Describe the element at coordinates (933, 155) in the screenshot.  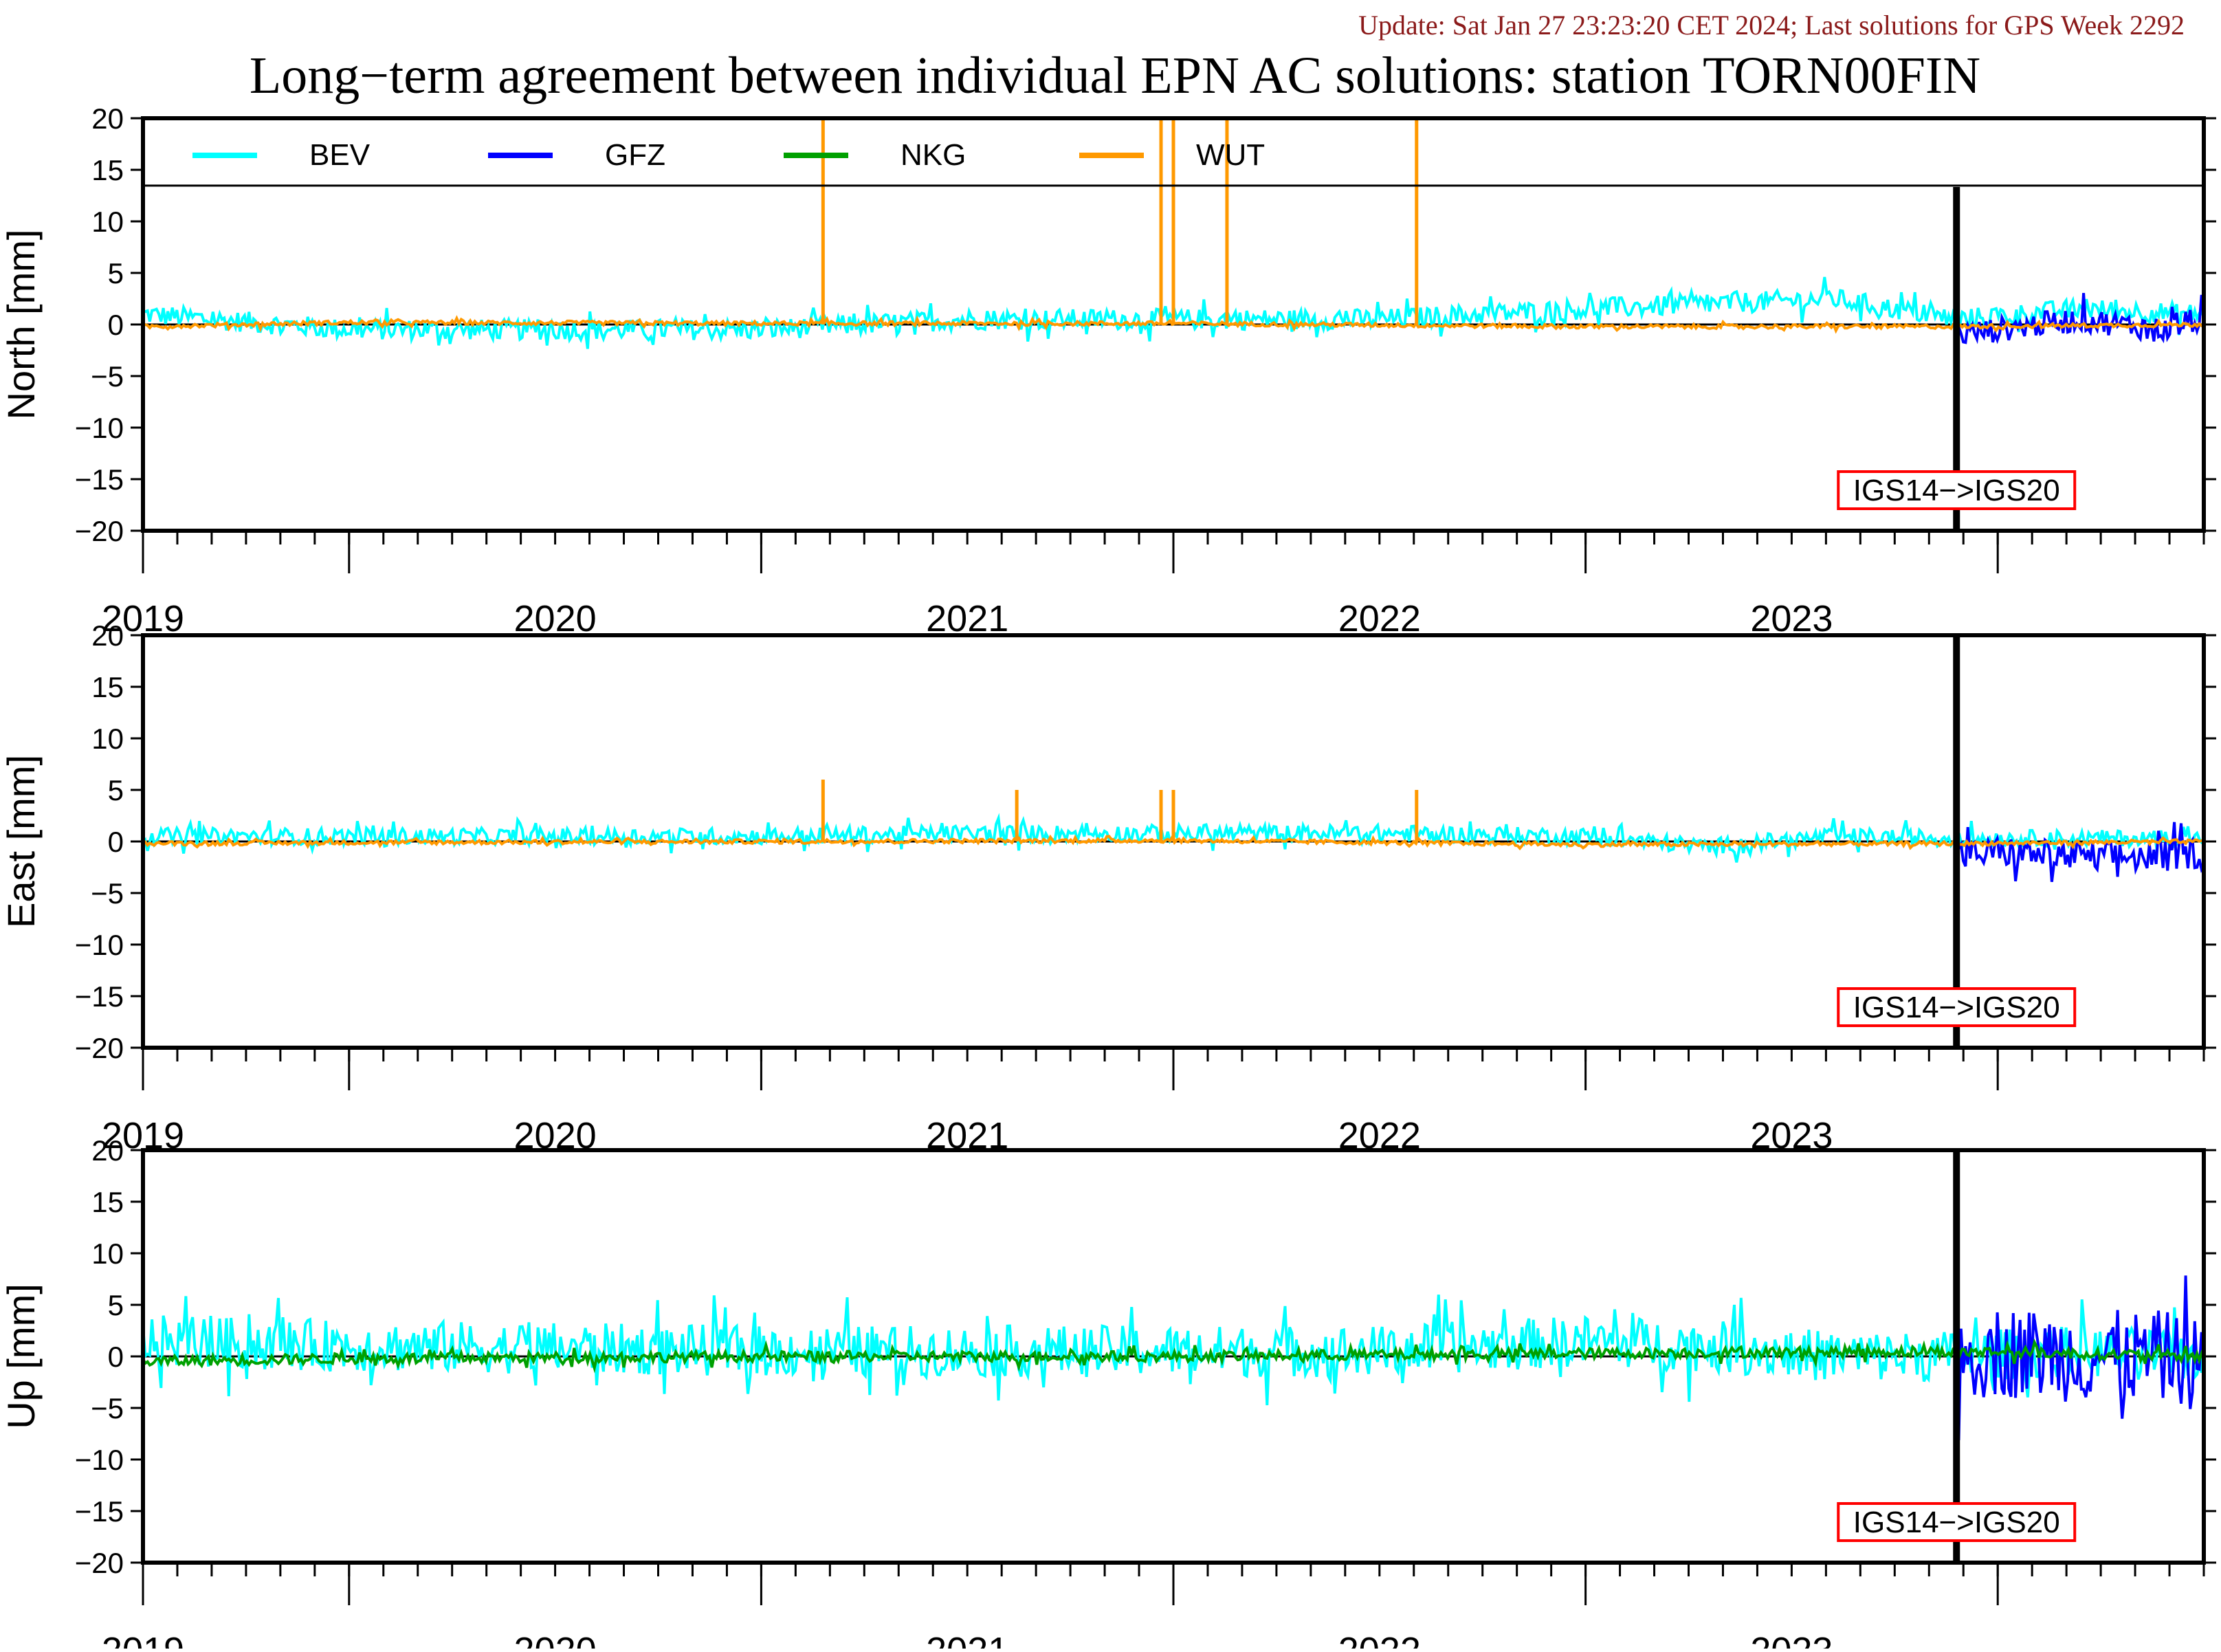
I see `legend-label-nkg: NKG` at that location.